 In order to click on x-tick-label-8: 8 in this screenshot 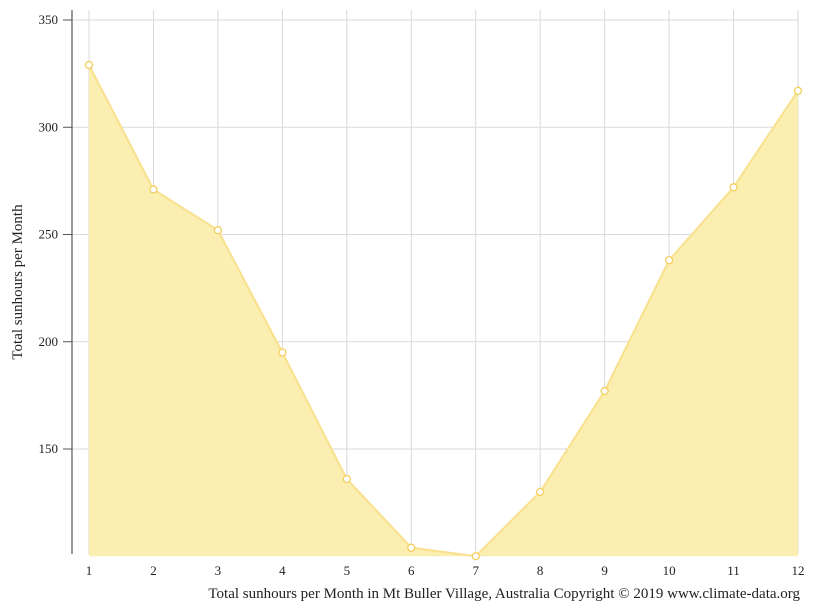, I will do `click(540, 570)`.